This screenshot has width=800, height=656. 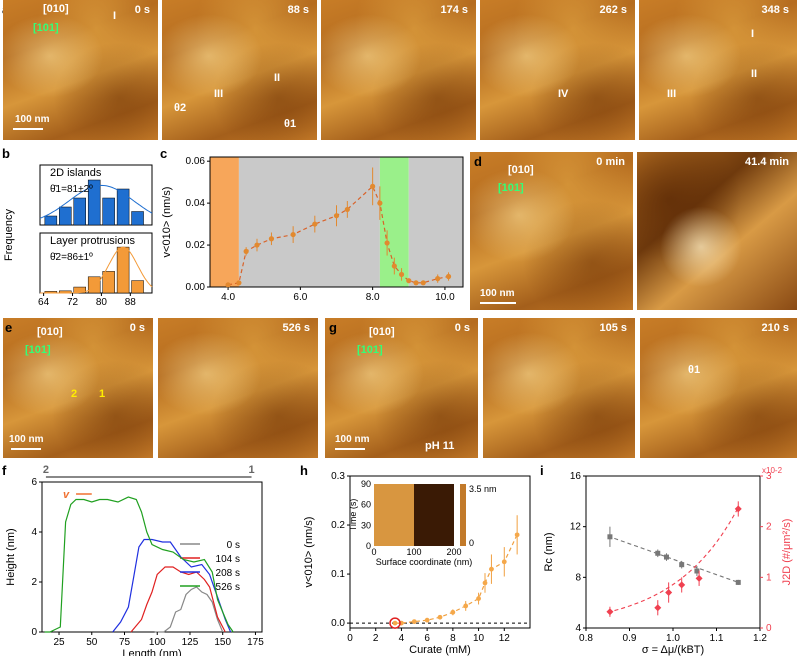 I want to click on region-label: II, so click(x=277, y=78).